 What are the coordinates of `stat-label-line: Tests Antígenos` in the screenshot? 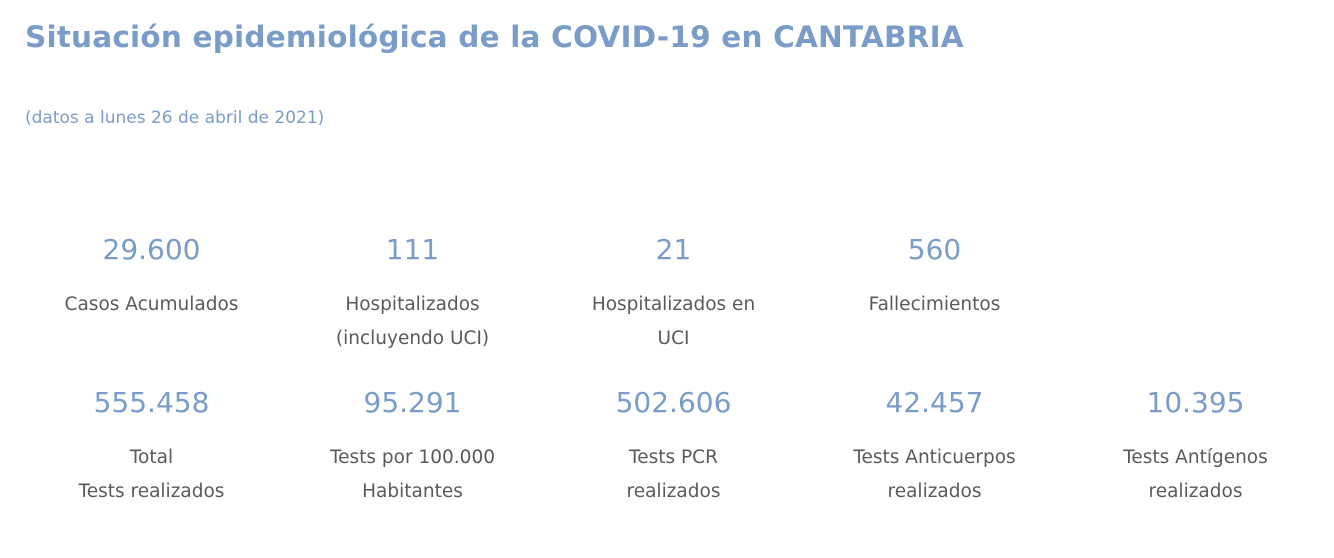 It's located at (1195, 457).